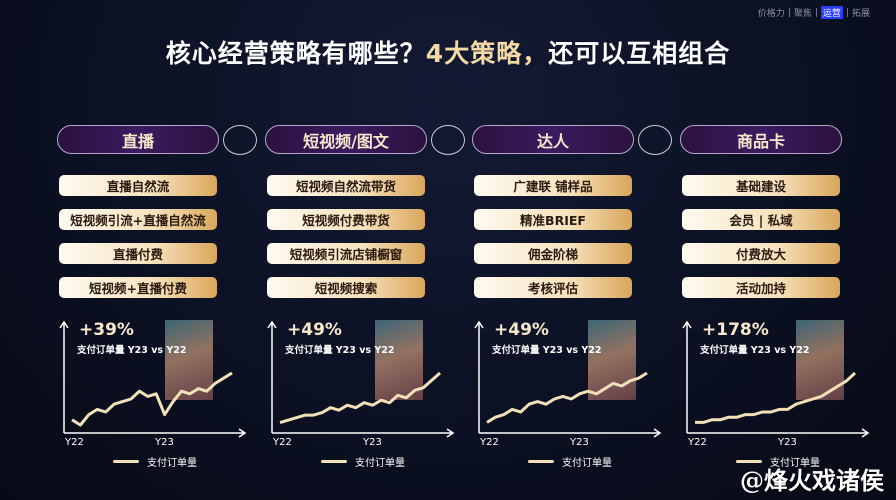 This screenshot has height=500, width=896. Describe the element at coordinates (106, 330) in the screenshot. I see `growth-percent: +39%` at that location.